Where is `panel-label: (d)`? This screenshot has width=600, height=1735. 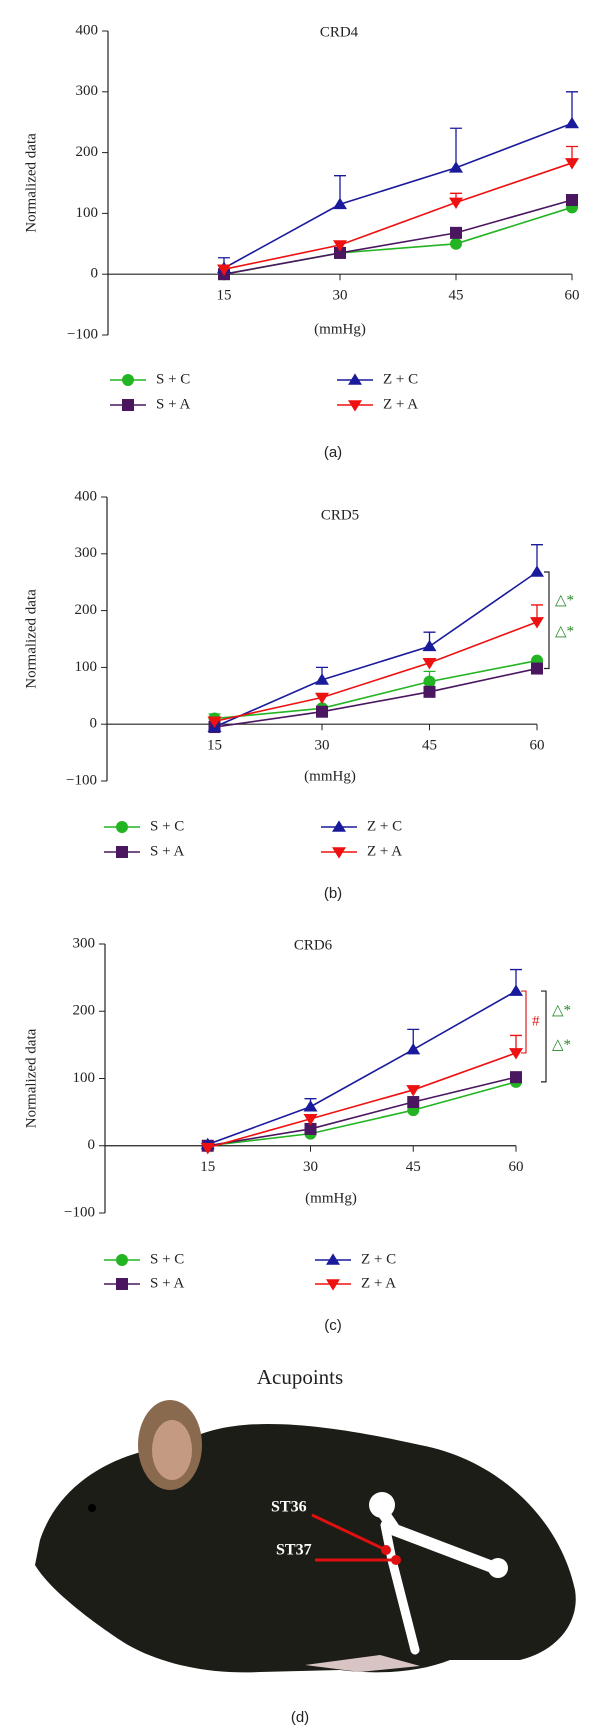 panel-label: (d) is located at coordinates (300, 1717).